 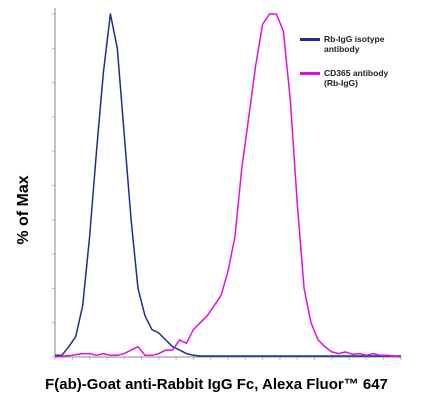 I want to click on y-axis-label: % of Max, so click(x=23, y=210).